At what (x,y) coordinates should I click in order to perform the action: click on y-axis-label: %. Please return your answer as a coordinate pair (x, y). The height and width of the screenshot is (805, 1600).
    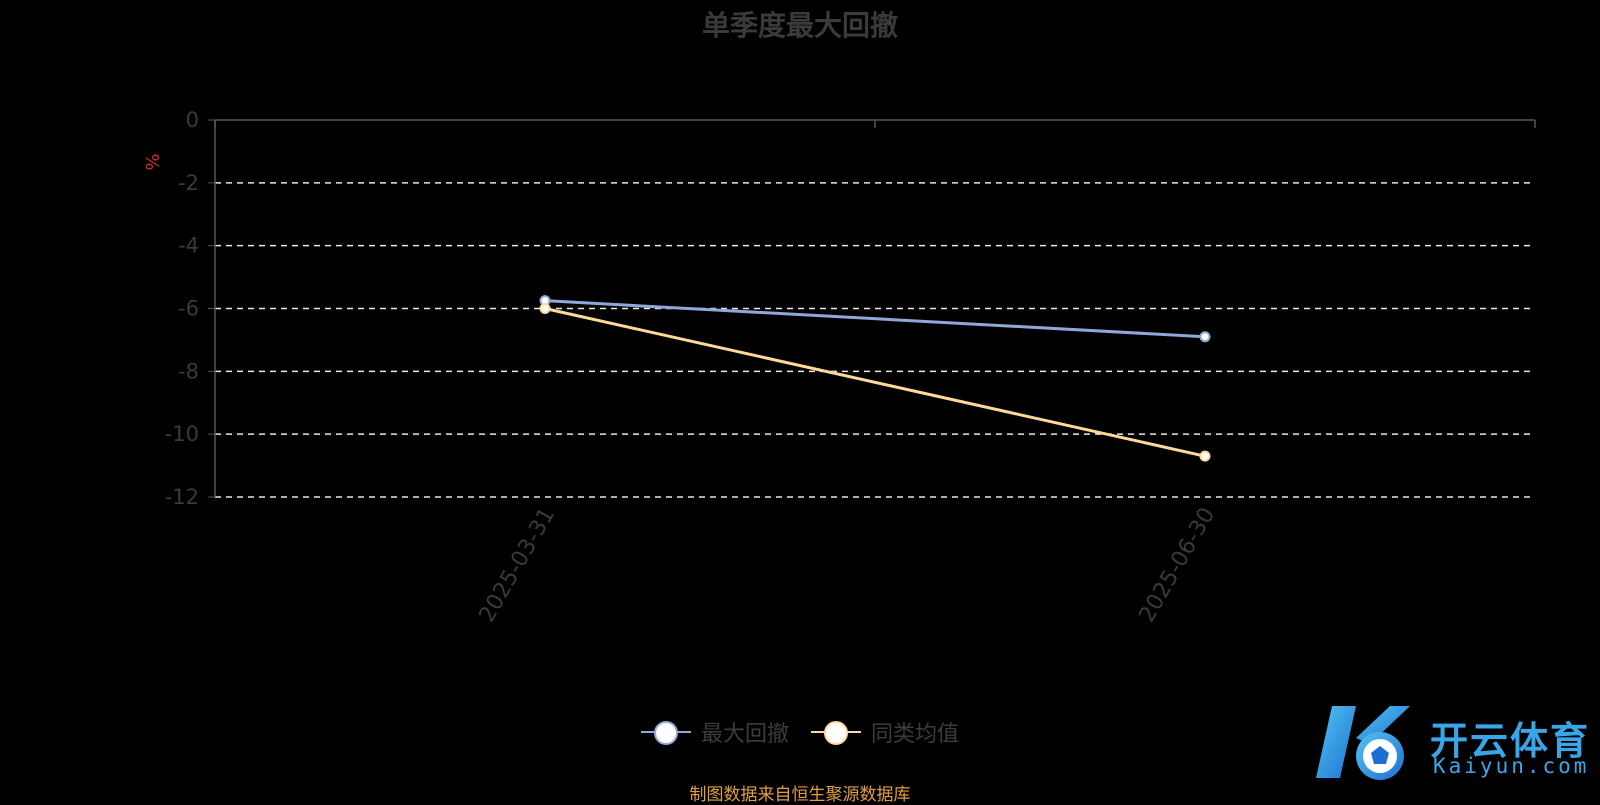
    Looking at the image, I should click on (151, 161).